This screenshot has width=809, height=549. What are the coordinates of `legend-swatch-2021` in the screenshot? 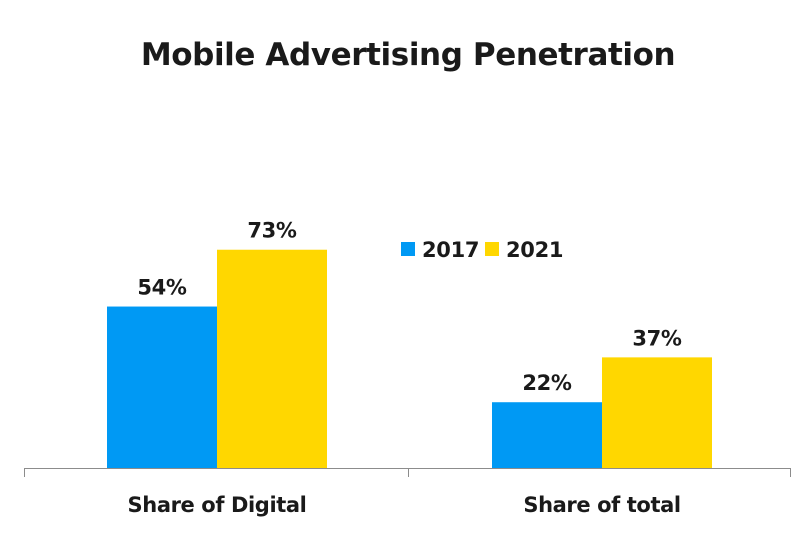 It's located at (492, 249).